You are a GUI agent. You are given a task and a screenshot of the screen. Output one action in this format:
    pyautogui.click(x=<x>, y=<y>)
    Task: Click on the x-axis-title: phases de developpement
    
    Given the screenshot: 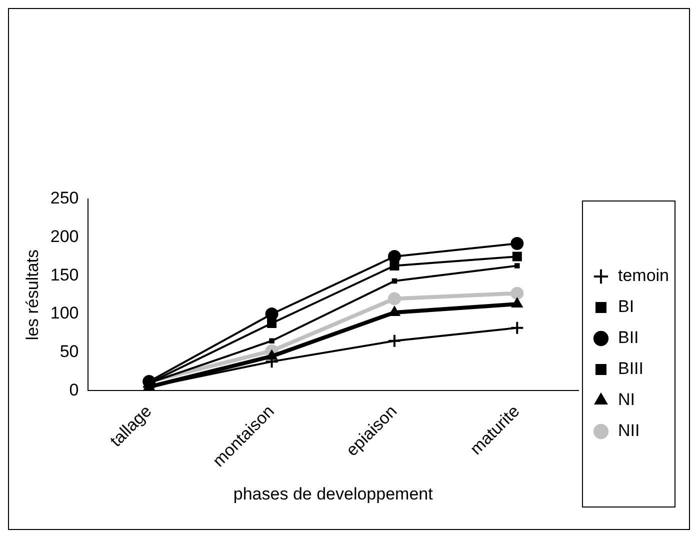 What is the action you would take?
    pyautogui.click(x=333, y=494)
    